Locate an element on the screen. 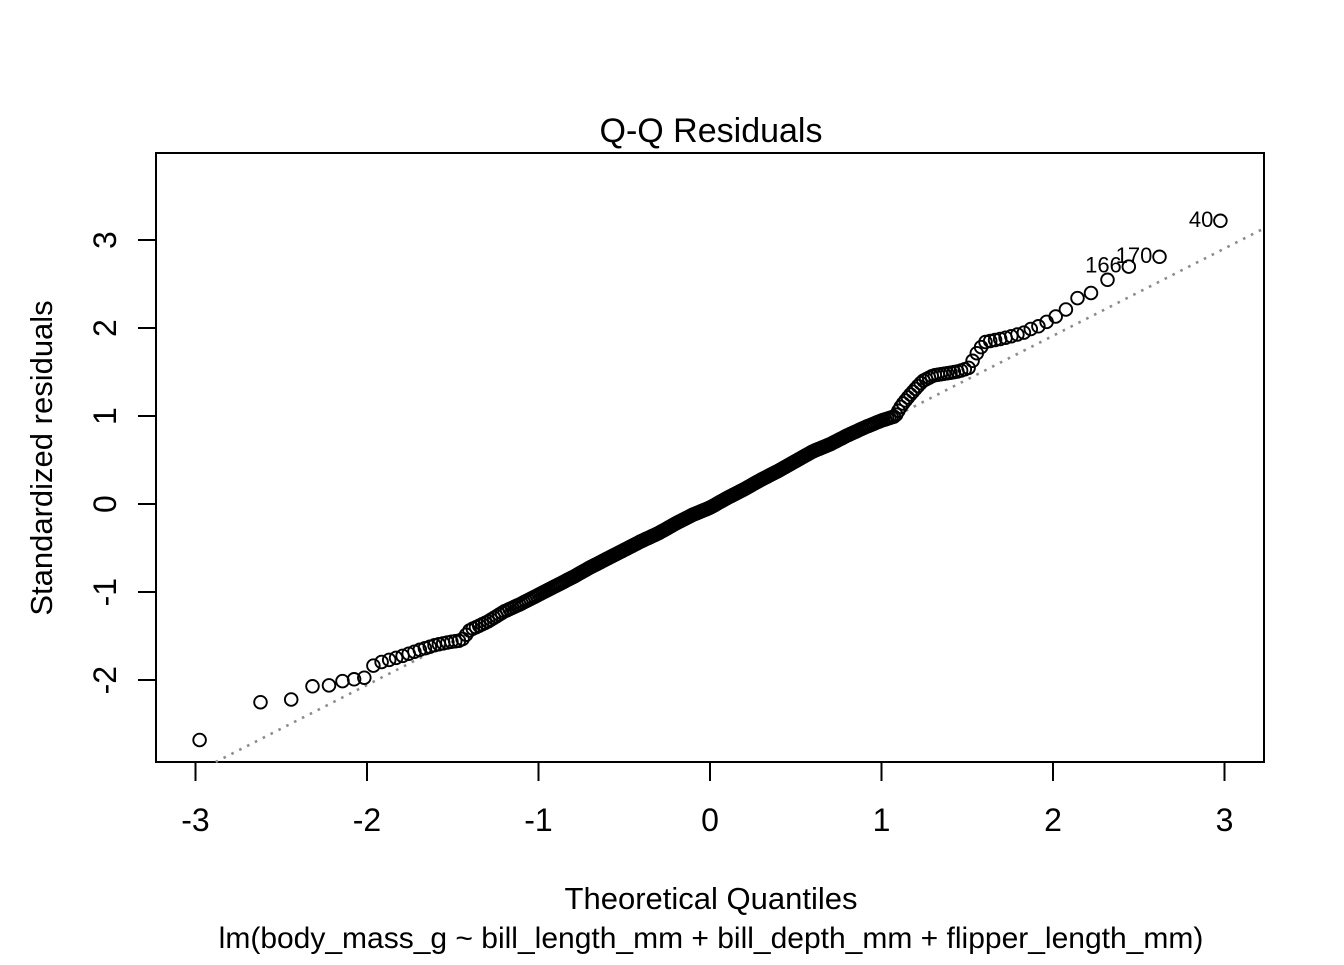 This screenshot has height=965, width=1344. y-tick-label: 0 is located at coordinates (105, 504).